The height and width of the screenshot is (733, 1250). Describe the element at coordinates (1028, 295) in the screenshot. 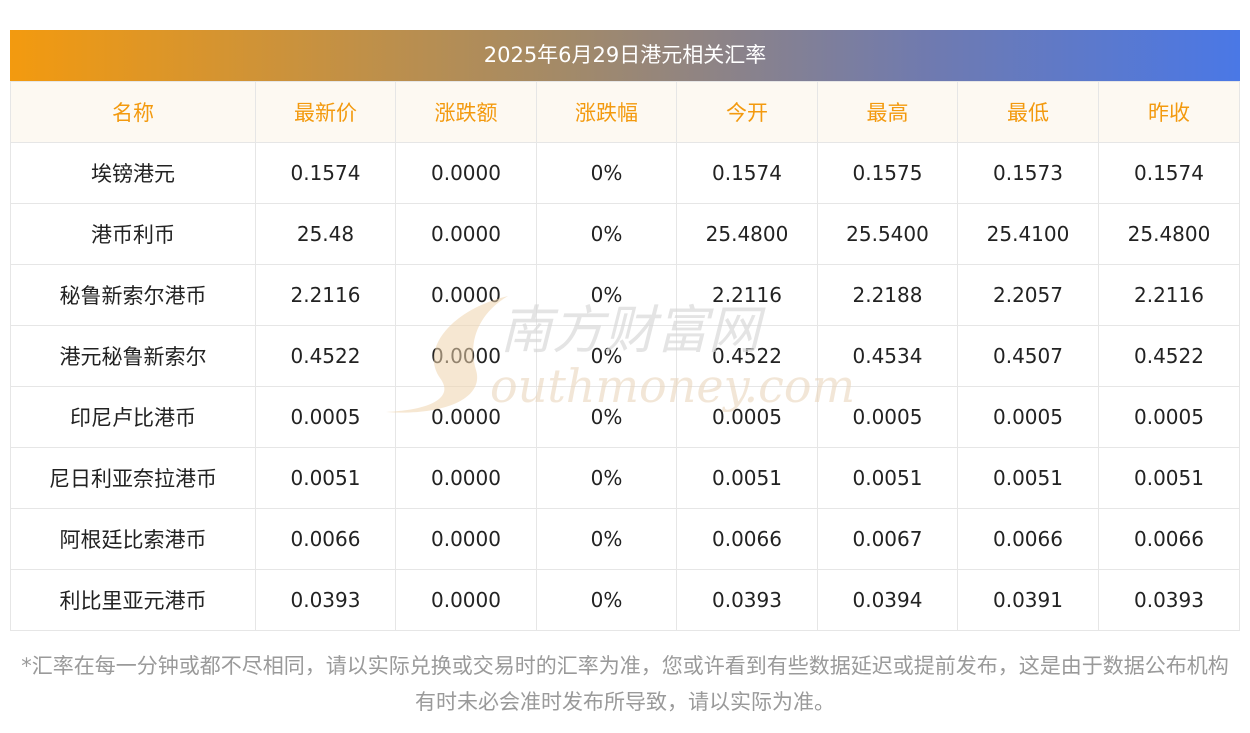

I see `cell-low: 2.2057` at that location.